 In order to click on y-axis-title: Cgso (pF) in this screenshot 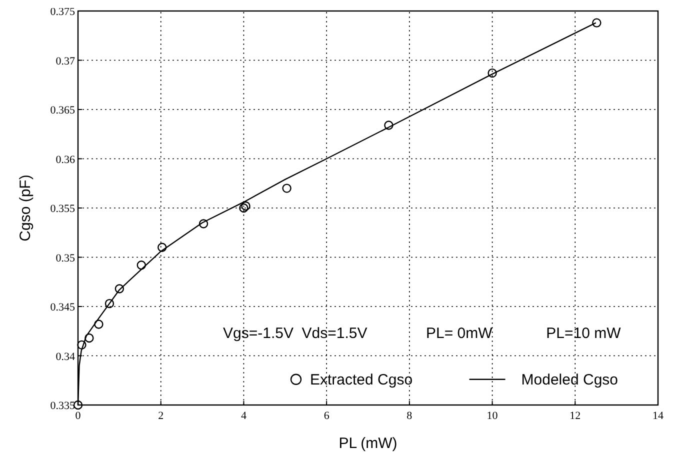, I will do `click(25, 208)`.